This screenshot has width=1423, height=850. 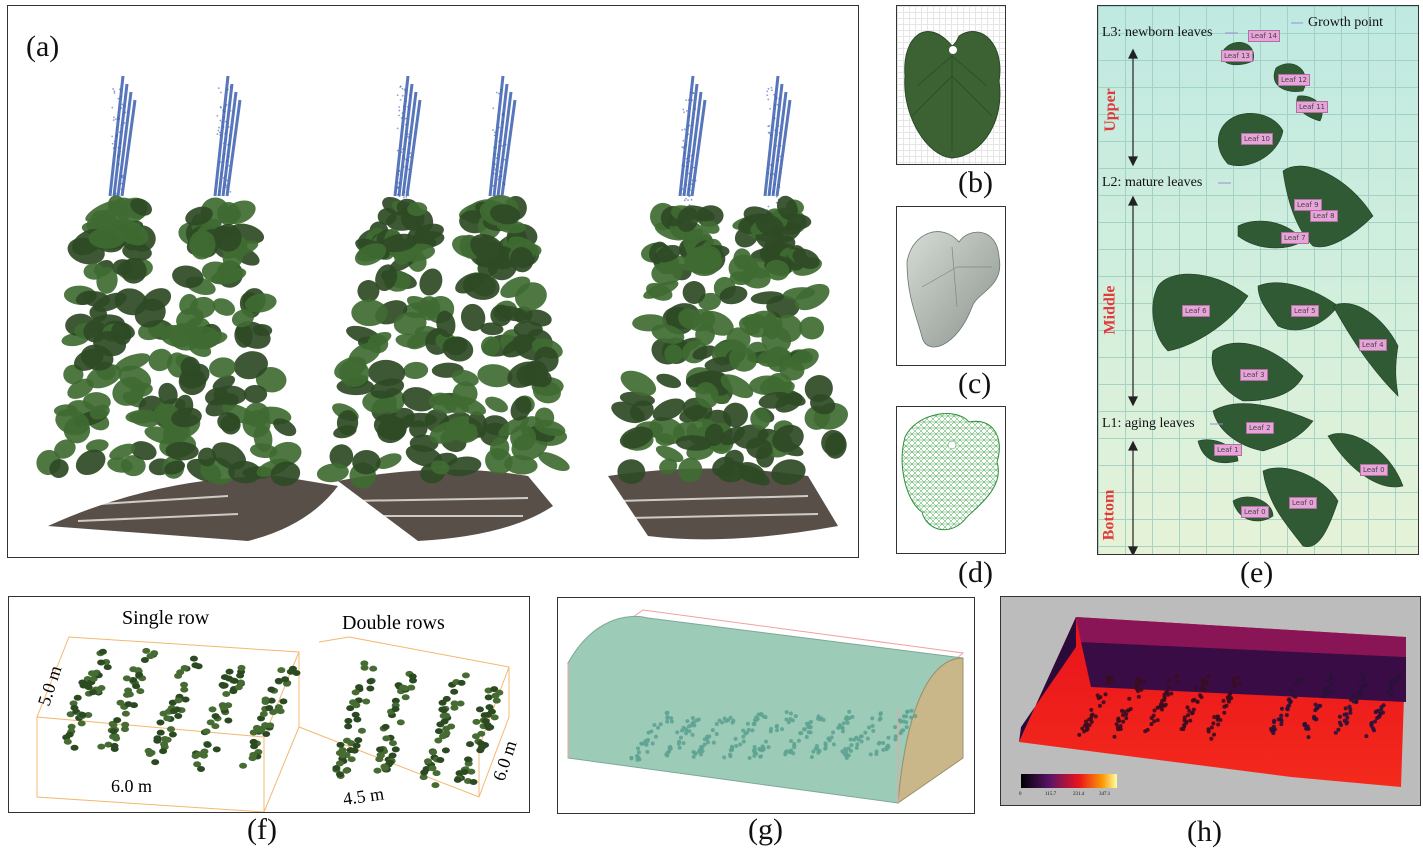 What do you see at coordinates (1109, 515) in the screenshot?
I see `bottom-label: Bottom` at bounding box center [1109, 515].